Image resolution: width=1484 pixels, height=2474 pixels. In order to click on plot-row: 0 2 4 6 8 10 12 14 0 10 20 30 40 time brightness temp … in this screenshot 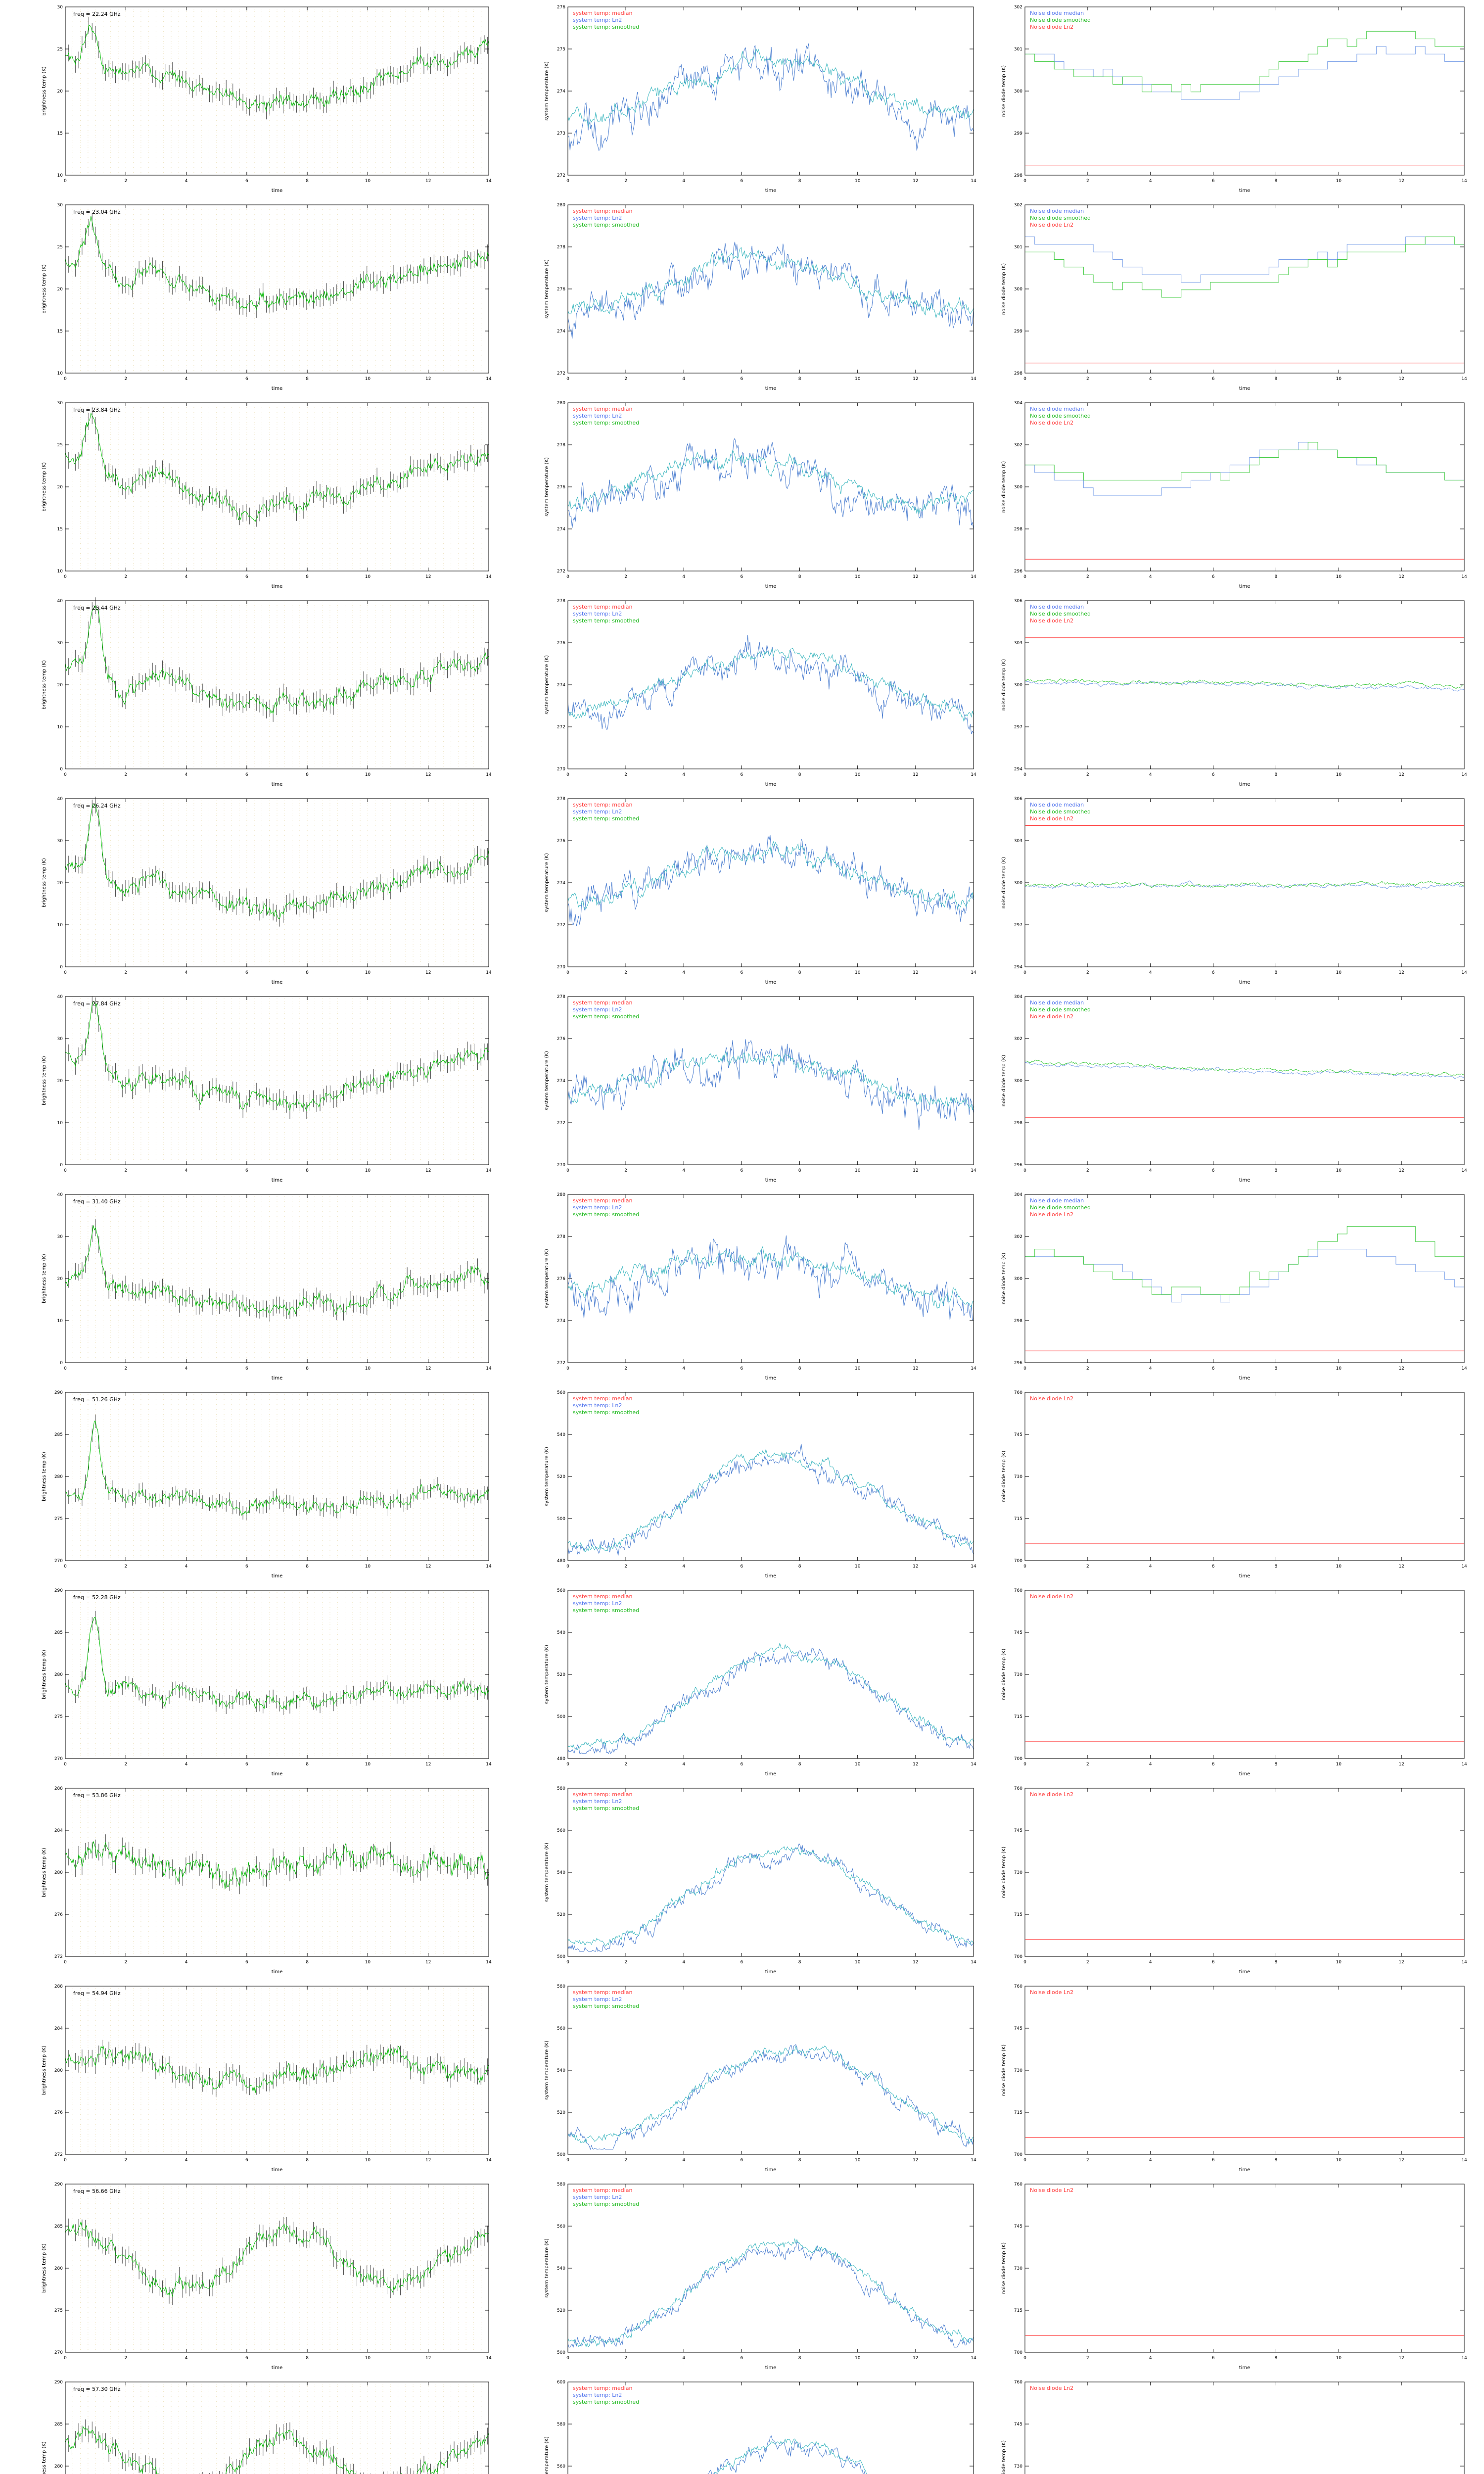, I will do `click(742, 1287)`.